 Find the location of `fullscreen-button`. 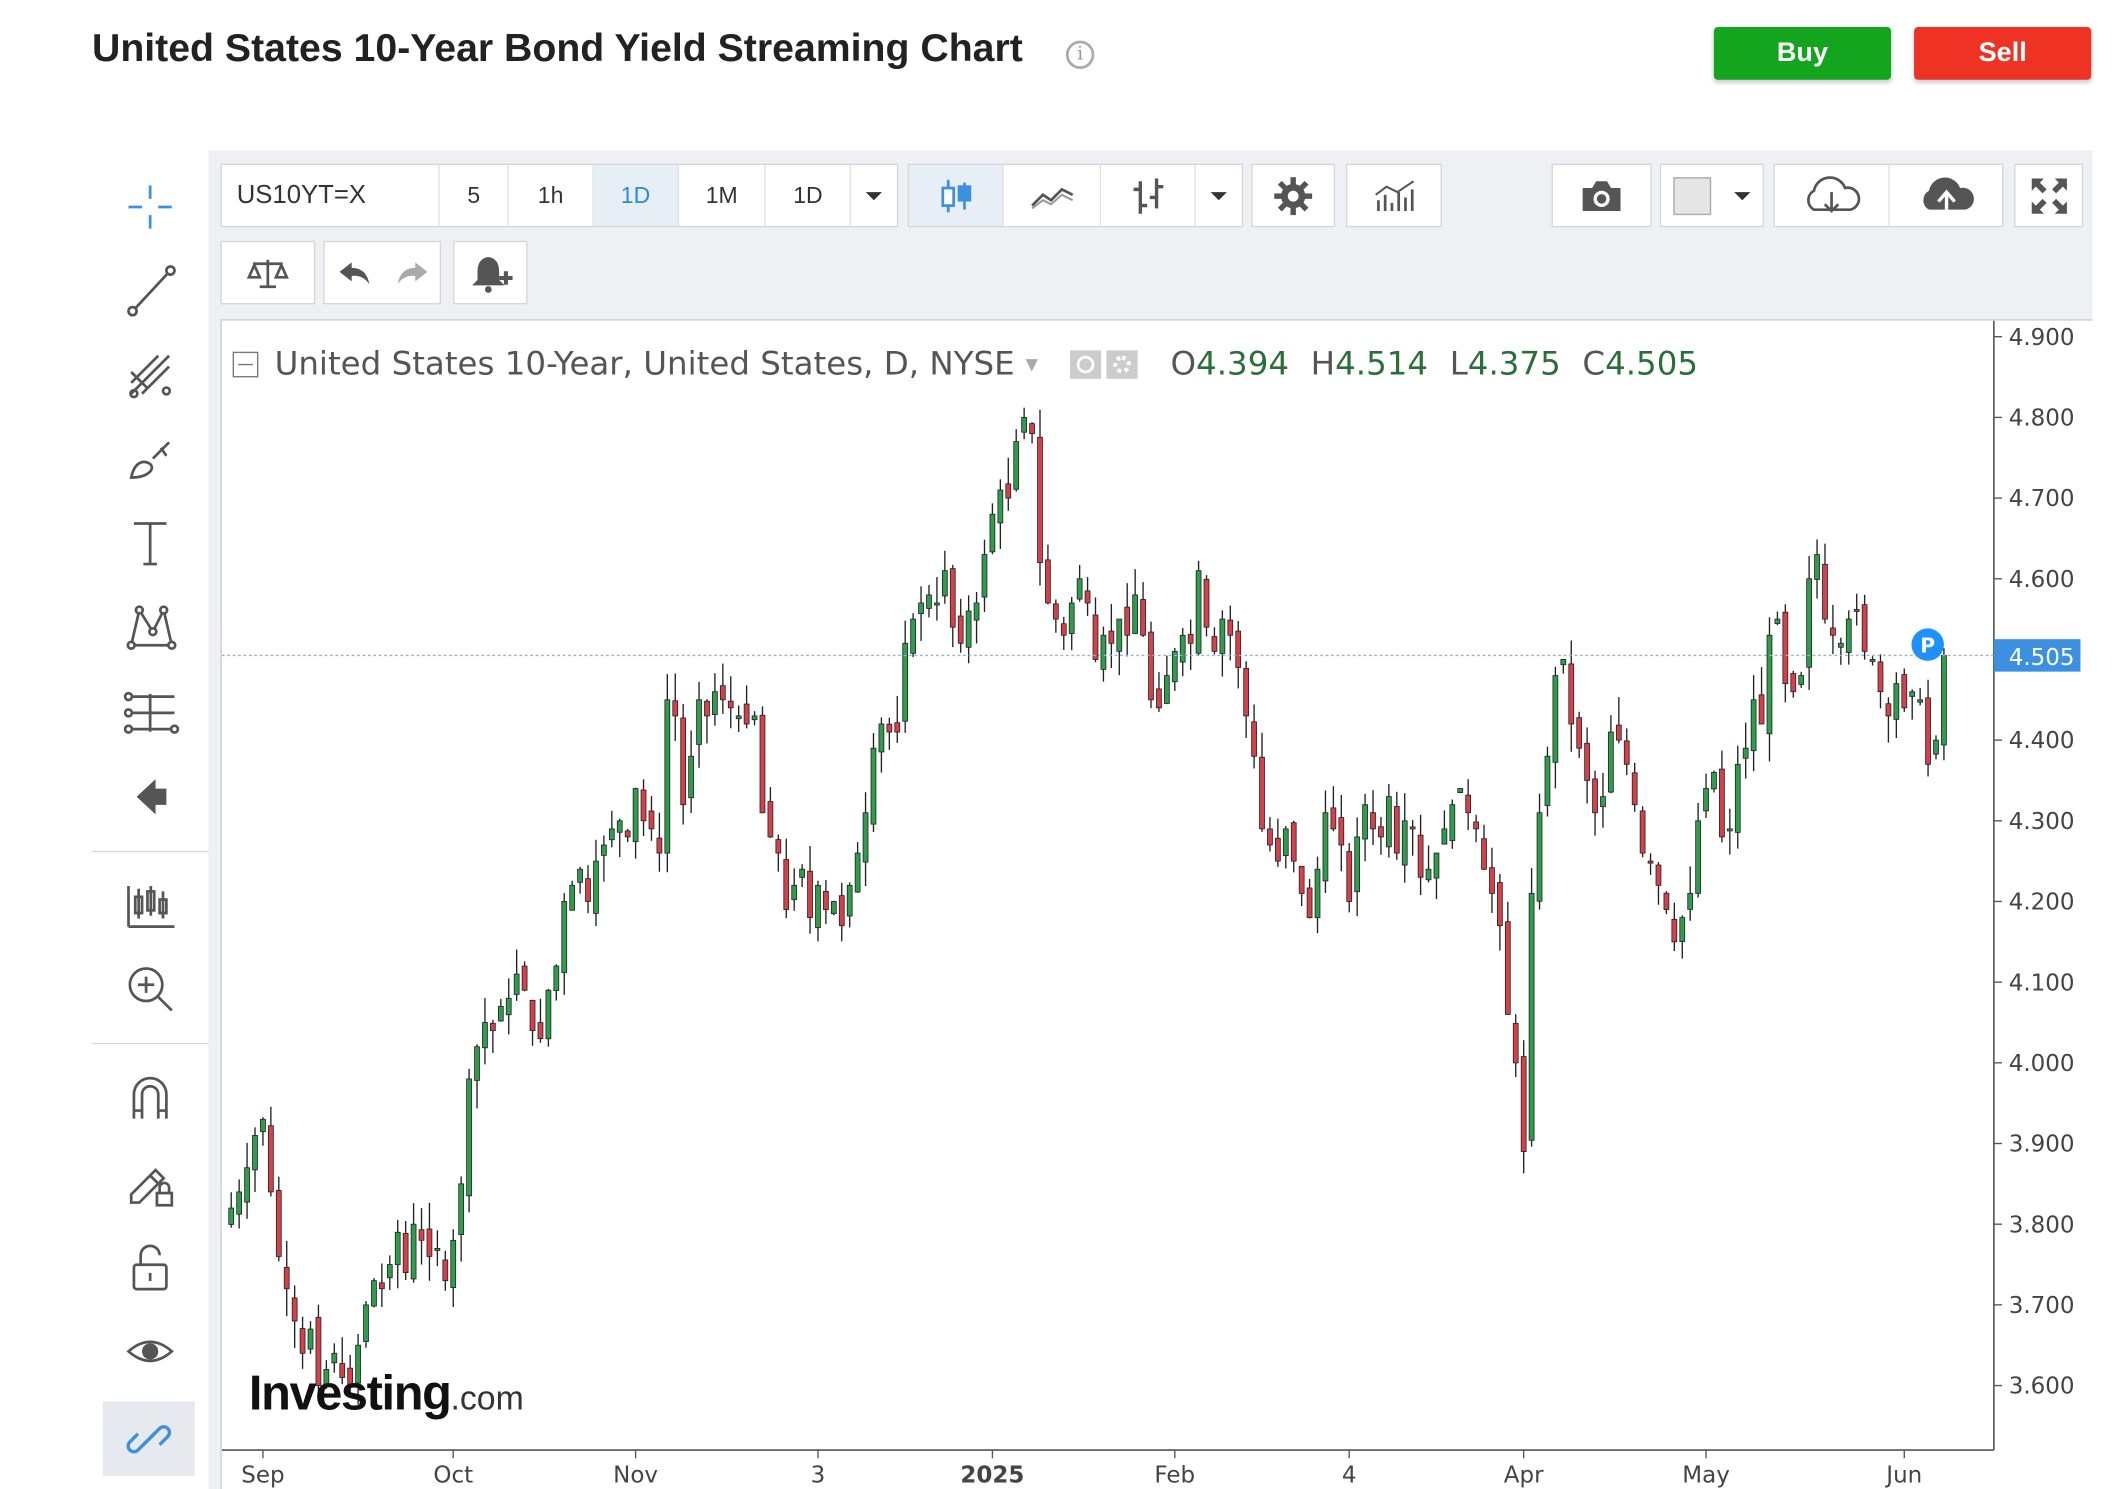

fullscreen-button is located at coordinates (2049, 195).